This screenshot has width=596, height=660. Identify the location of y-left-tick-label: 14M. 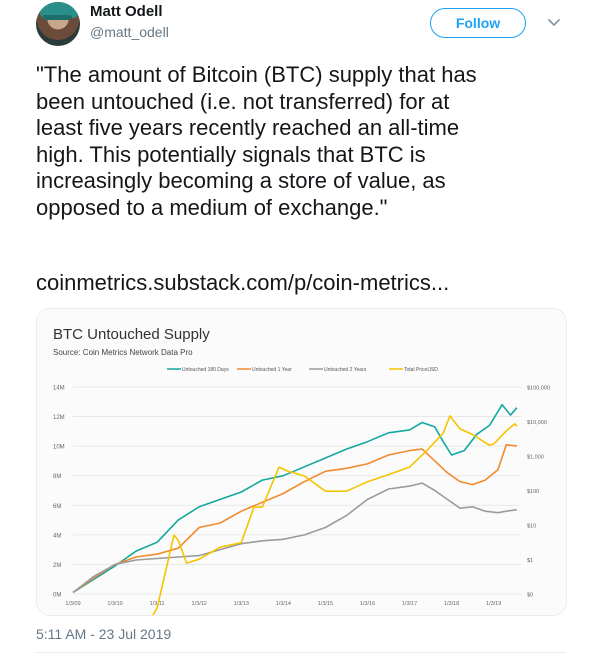
(59, 389).